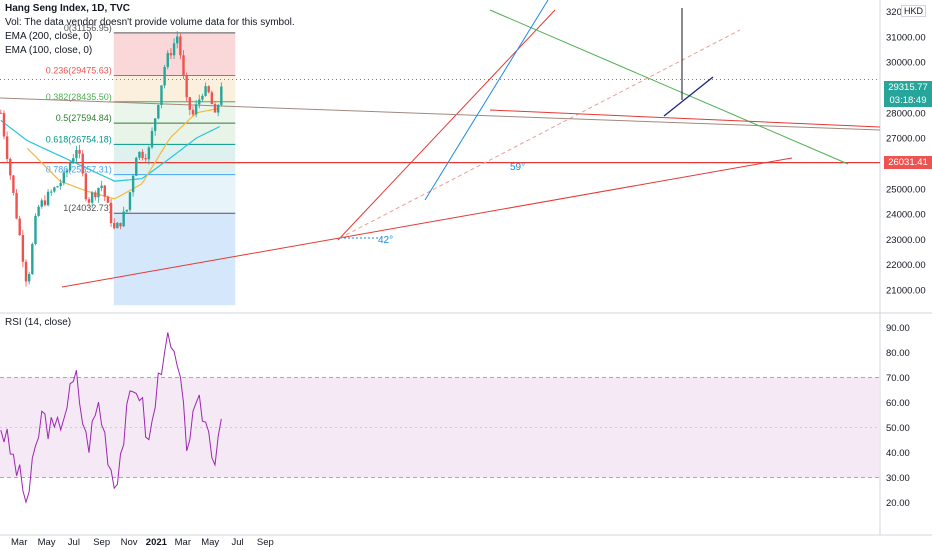  What do you see at coordinates (79, 97) in the screenshot?
I see `fib-level-label: 0.382(28435.50)` at bounding box center [79, 97].